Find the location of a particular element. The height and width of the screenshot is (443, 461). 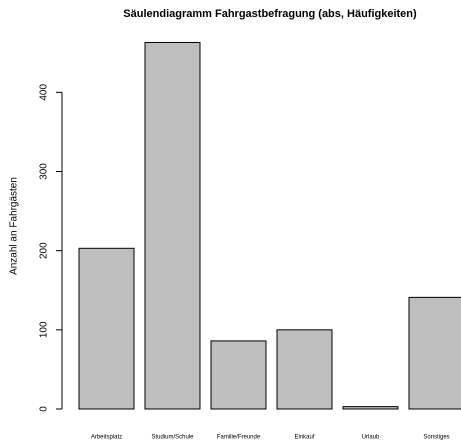

x-tick-label: Urlaub is located at coordinates (371, 438).